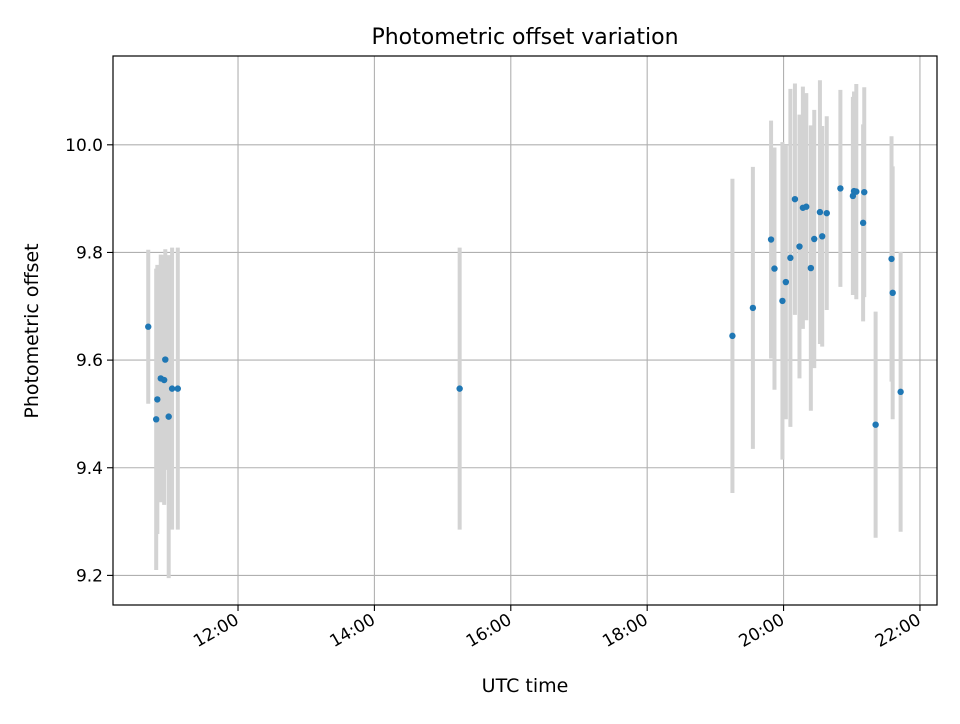 The width and height of the screenshot is (960, 724). I want to click on x-tick-label: 22:00, so click(898, 631).